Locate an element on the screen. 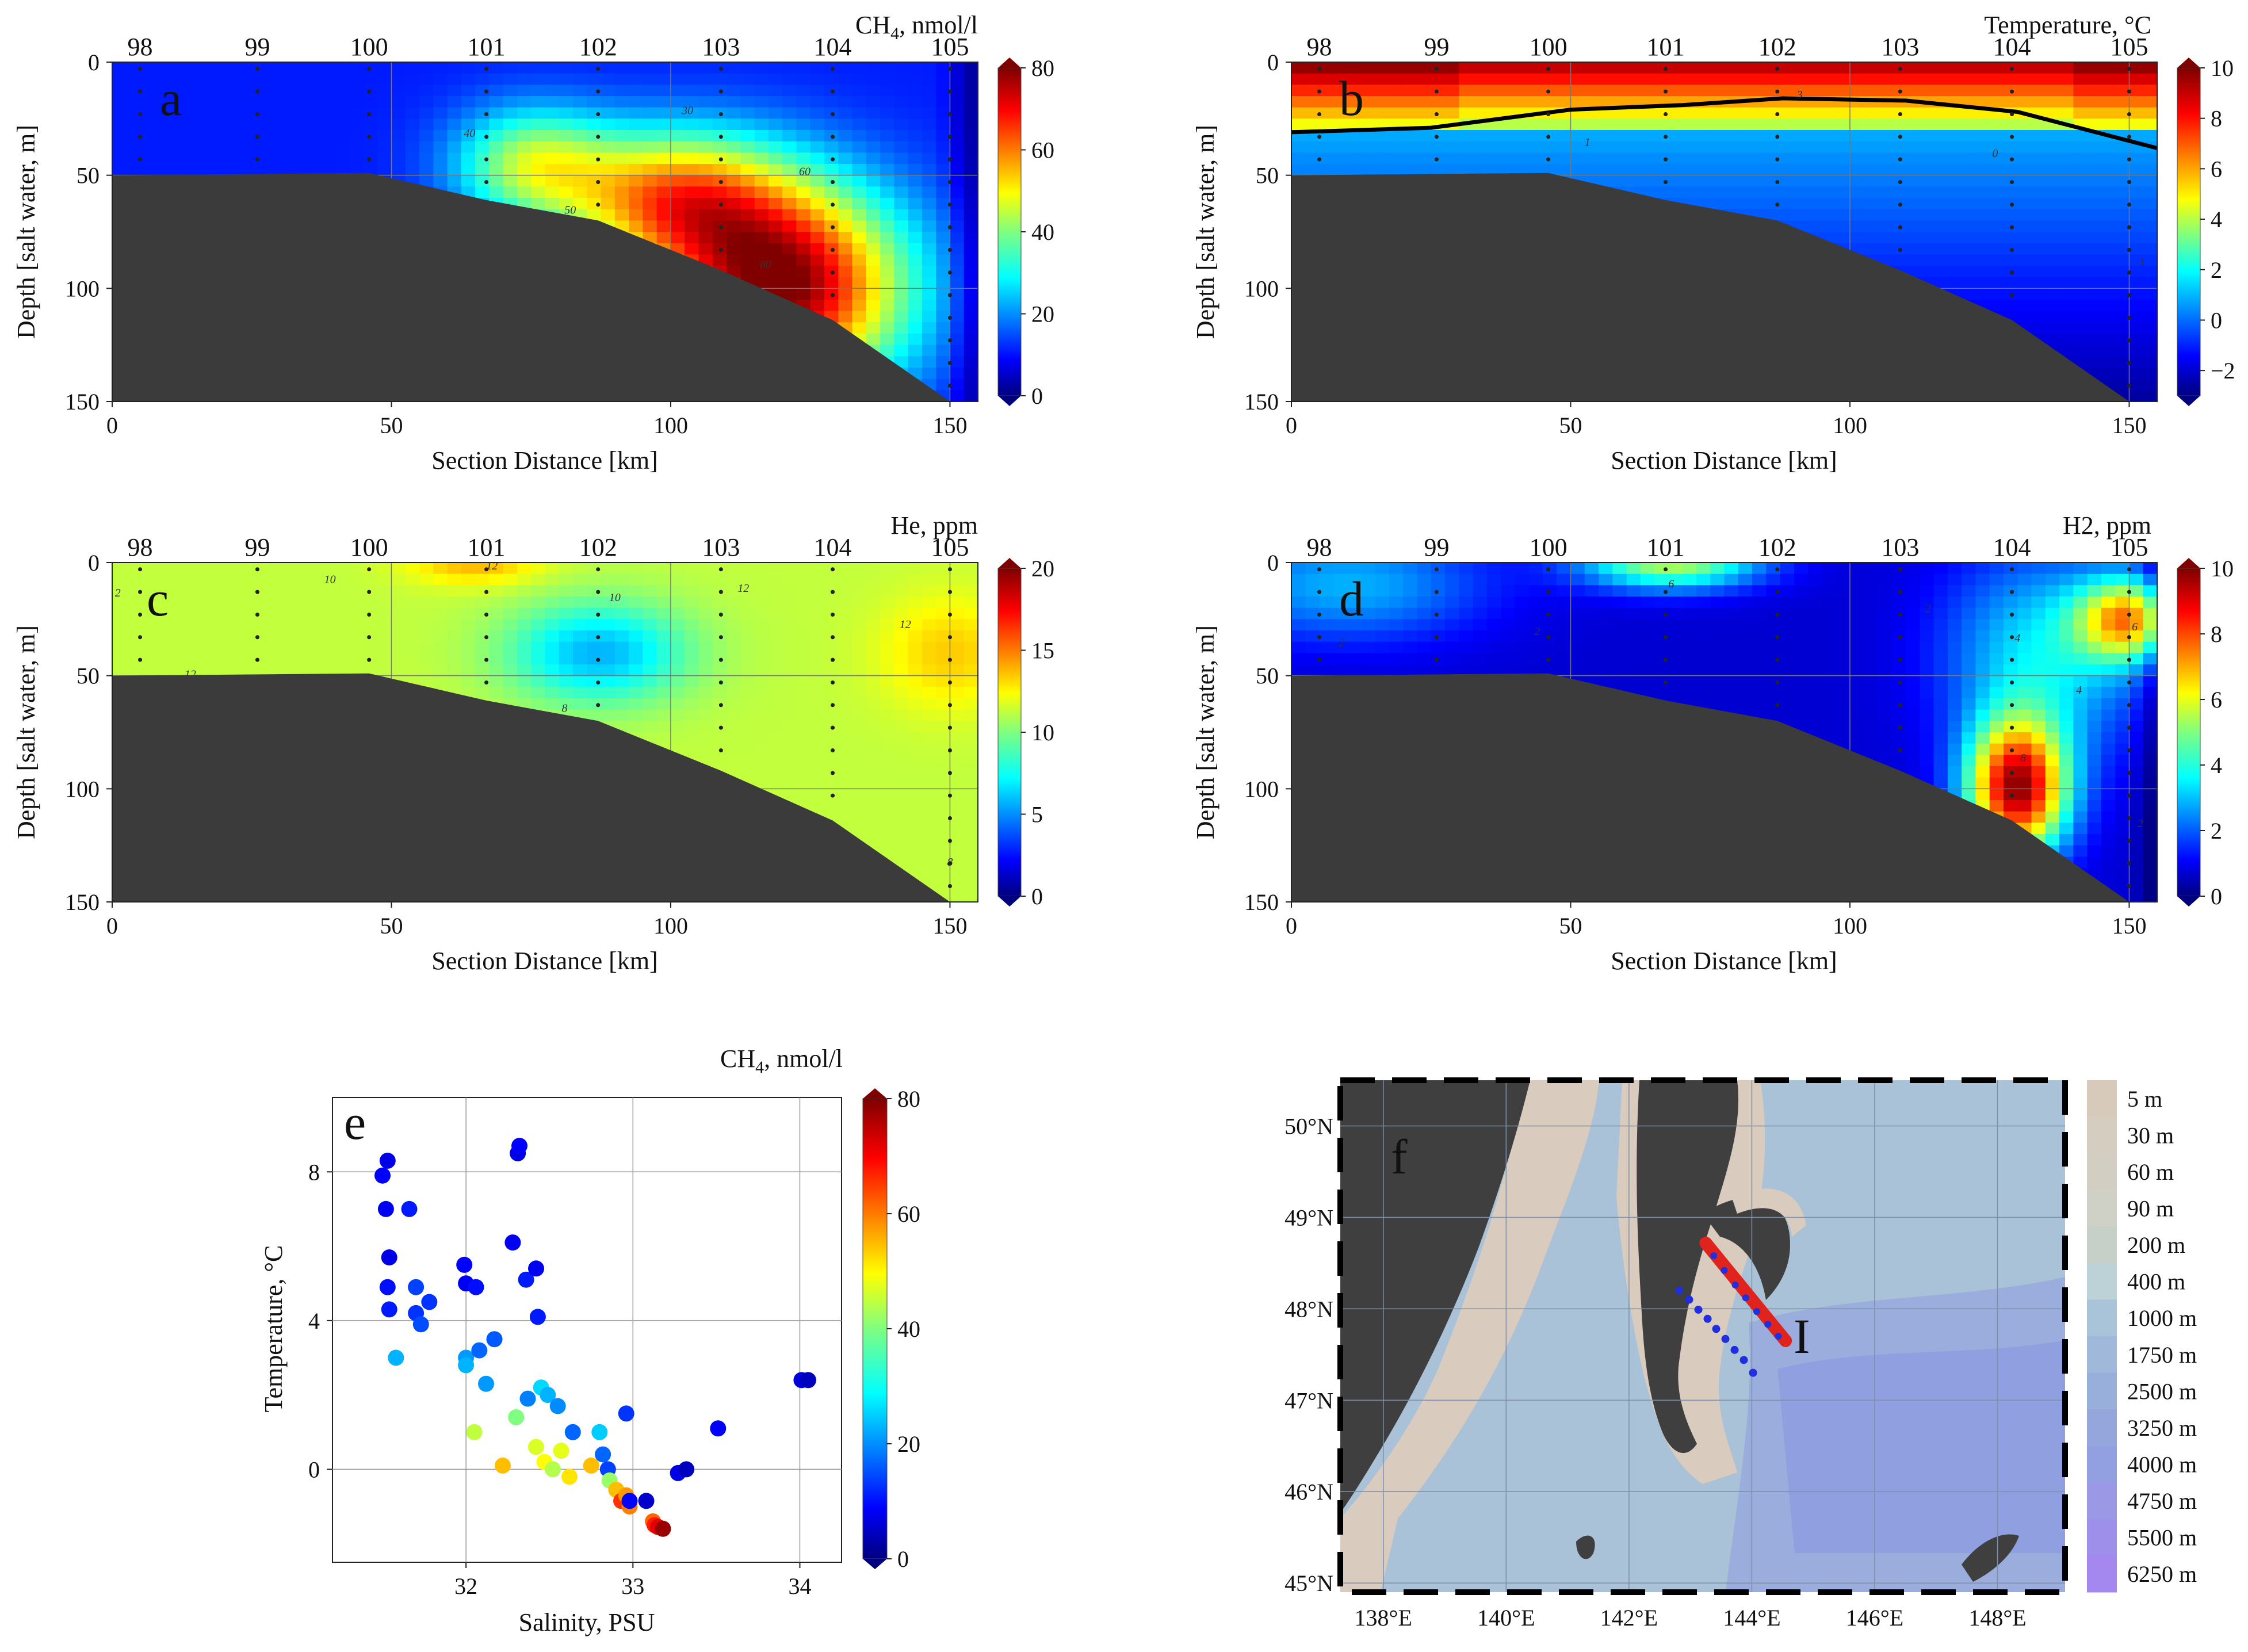 Image resolution: width=2248 pixels, height=1652 pixels. colorbar-tick-label: 8 is located at coordinates (2217, 119).